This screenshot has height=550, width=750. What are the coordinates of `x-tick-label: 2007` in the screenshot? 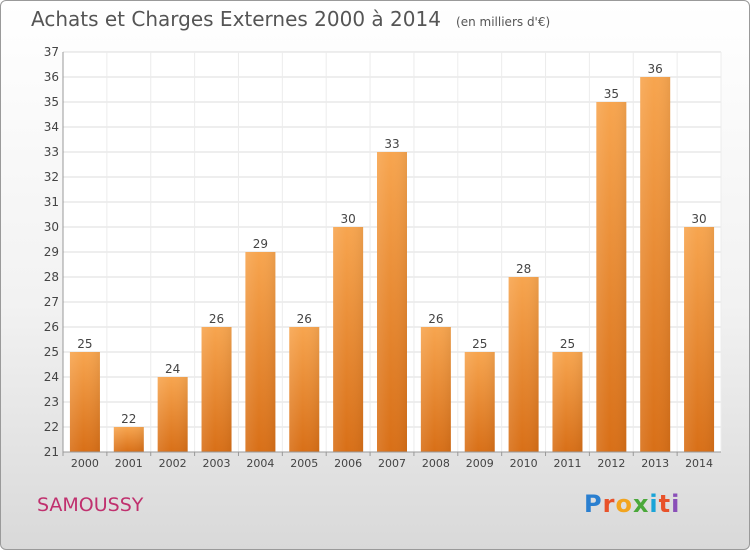 It's located at (392, 463).